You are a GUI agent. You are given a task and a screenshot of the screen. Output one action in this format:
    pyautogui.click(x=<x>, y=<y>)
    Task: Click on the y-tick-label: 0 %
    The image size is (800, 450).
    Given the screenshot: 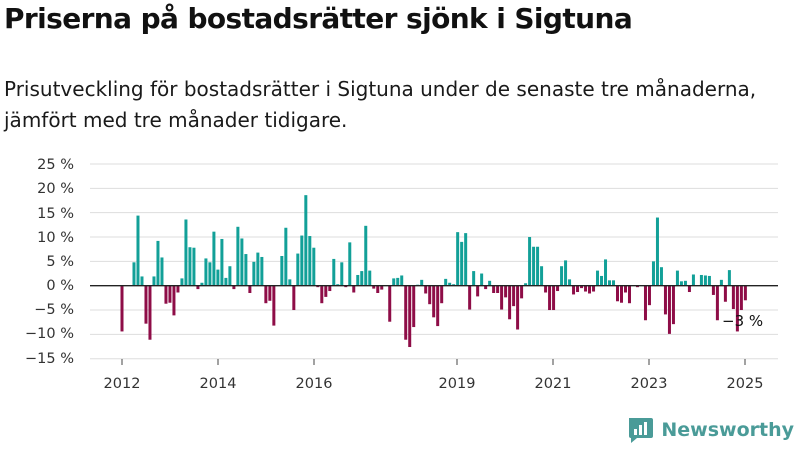 What is the action you would take?
    pyautogui.click(x=60, y=286)
    